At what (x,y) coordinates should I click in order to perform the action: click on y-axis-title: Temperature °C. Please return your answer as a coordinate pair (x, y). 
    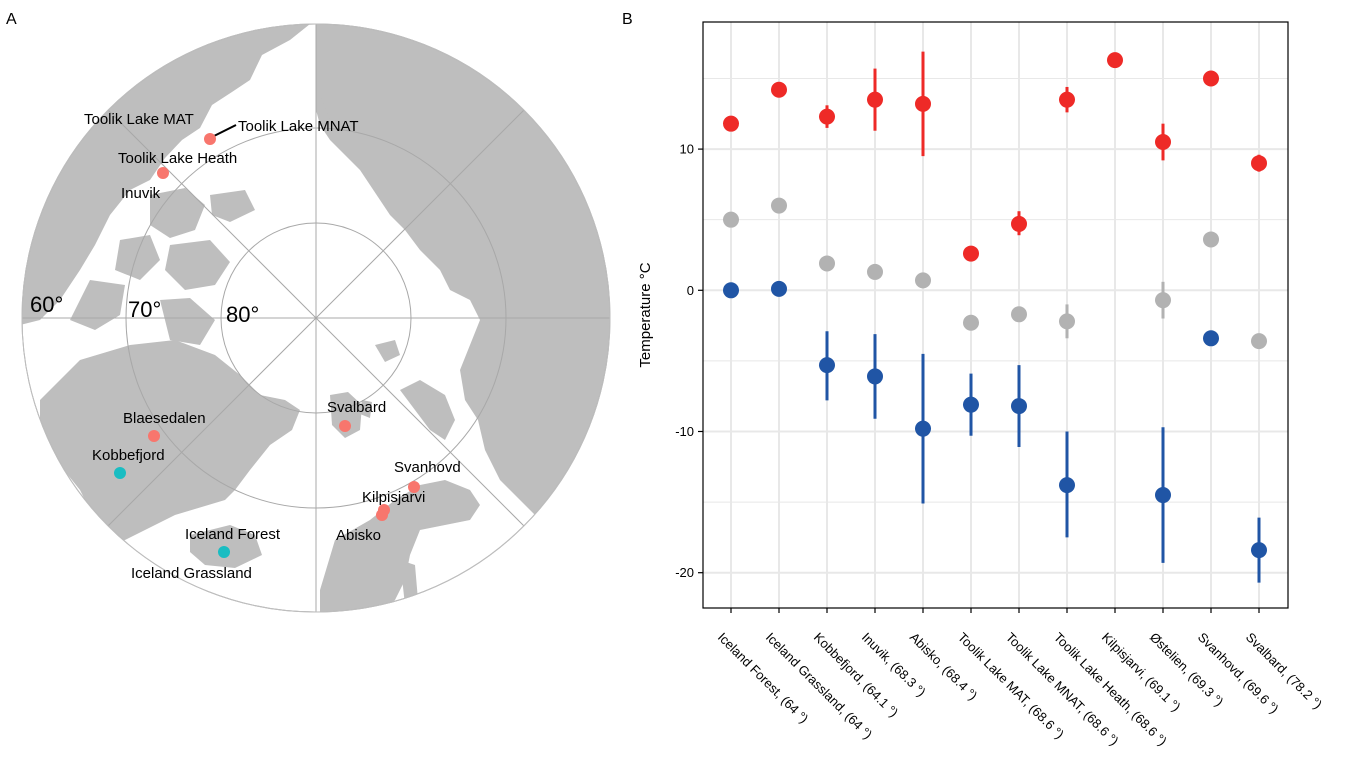
    Looking at the image, I should click on (645, 314).